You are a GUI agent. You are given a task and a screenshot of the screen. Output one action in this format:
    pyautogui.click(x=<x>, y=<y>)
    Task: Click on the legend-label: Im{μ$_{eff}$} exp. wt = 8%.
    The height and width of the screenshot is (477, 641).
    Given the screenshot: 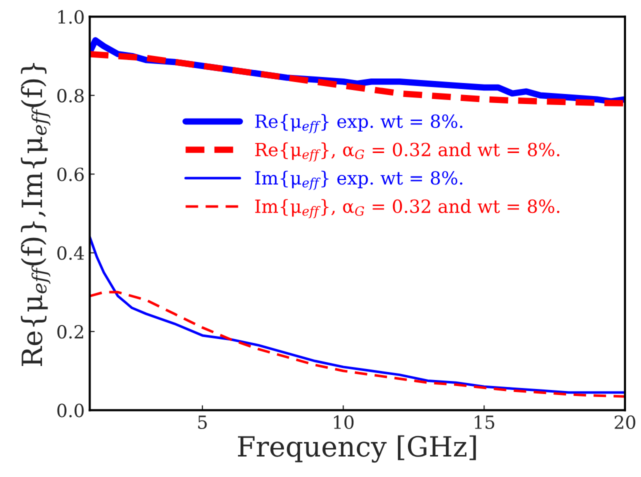 What is the action you would take?
    pyautogui.click(x=358, y=180)
    